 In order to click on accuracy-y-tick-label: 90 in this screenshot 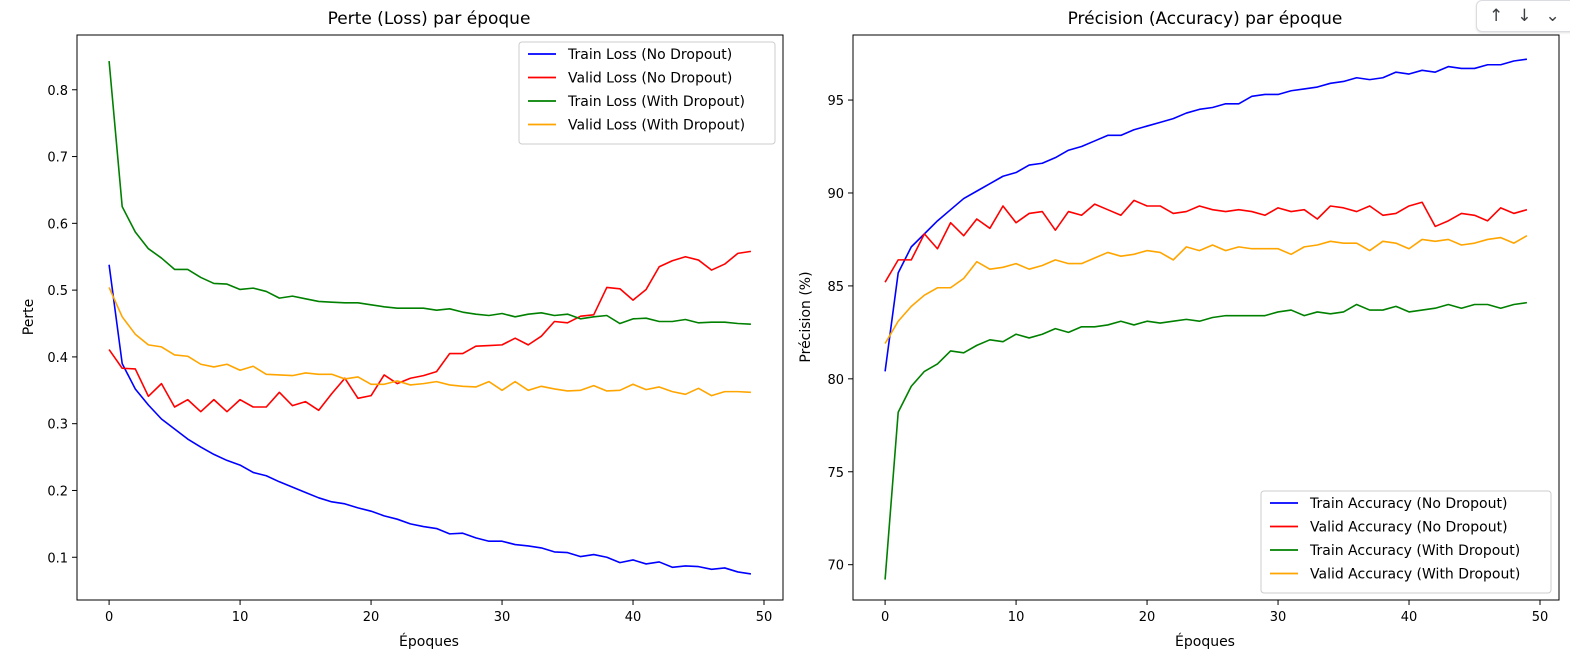, I will do `click(835, 194)`.